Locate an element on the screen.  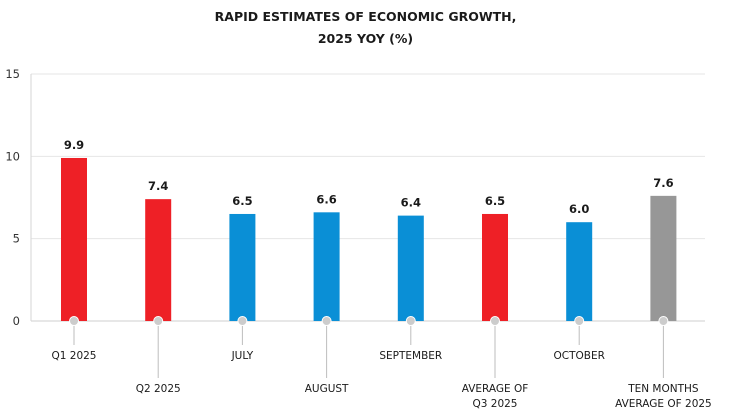
y-tick-label: 5 is located at coordinates (16, 239).